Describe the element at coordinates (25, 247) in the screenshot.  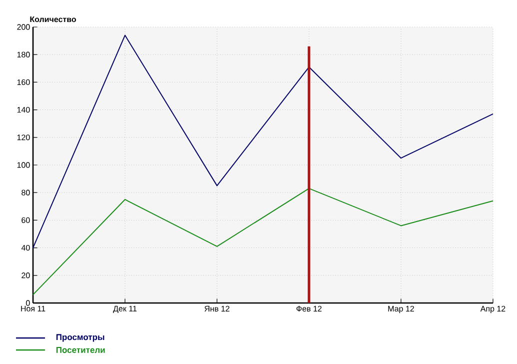
I see `y-tick-label: 40` at that location.